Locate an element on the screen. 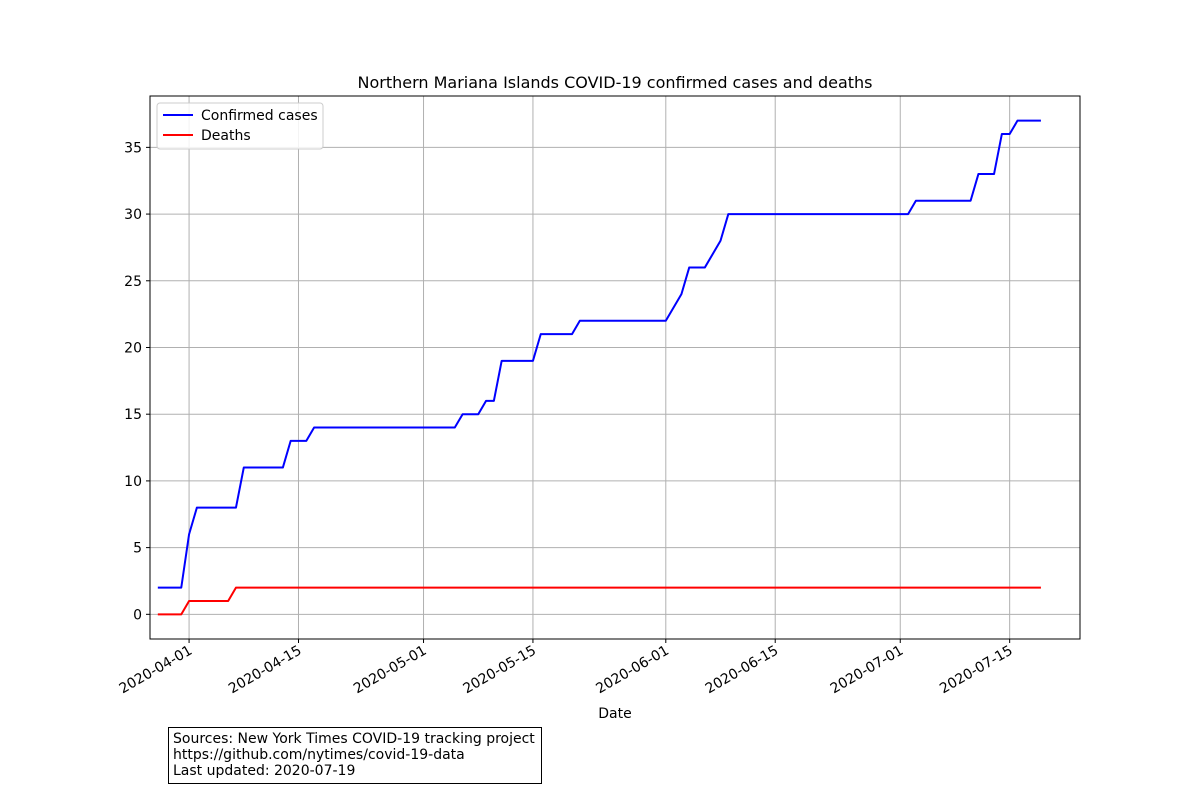 The image size is (1200, 800). source-note-line: Last updated: 2020-07-19 is located at coordinates (264, 771).